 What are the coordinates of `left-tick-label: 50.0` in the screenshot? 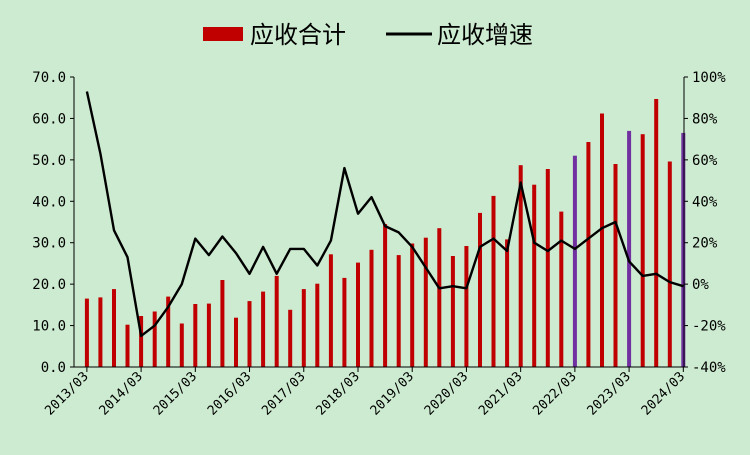 It's located at (49, 161).